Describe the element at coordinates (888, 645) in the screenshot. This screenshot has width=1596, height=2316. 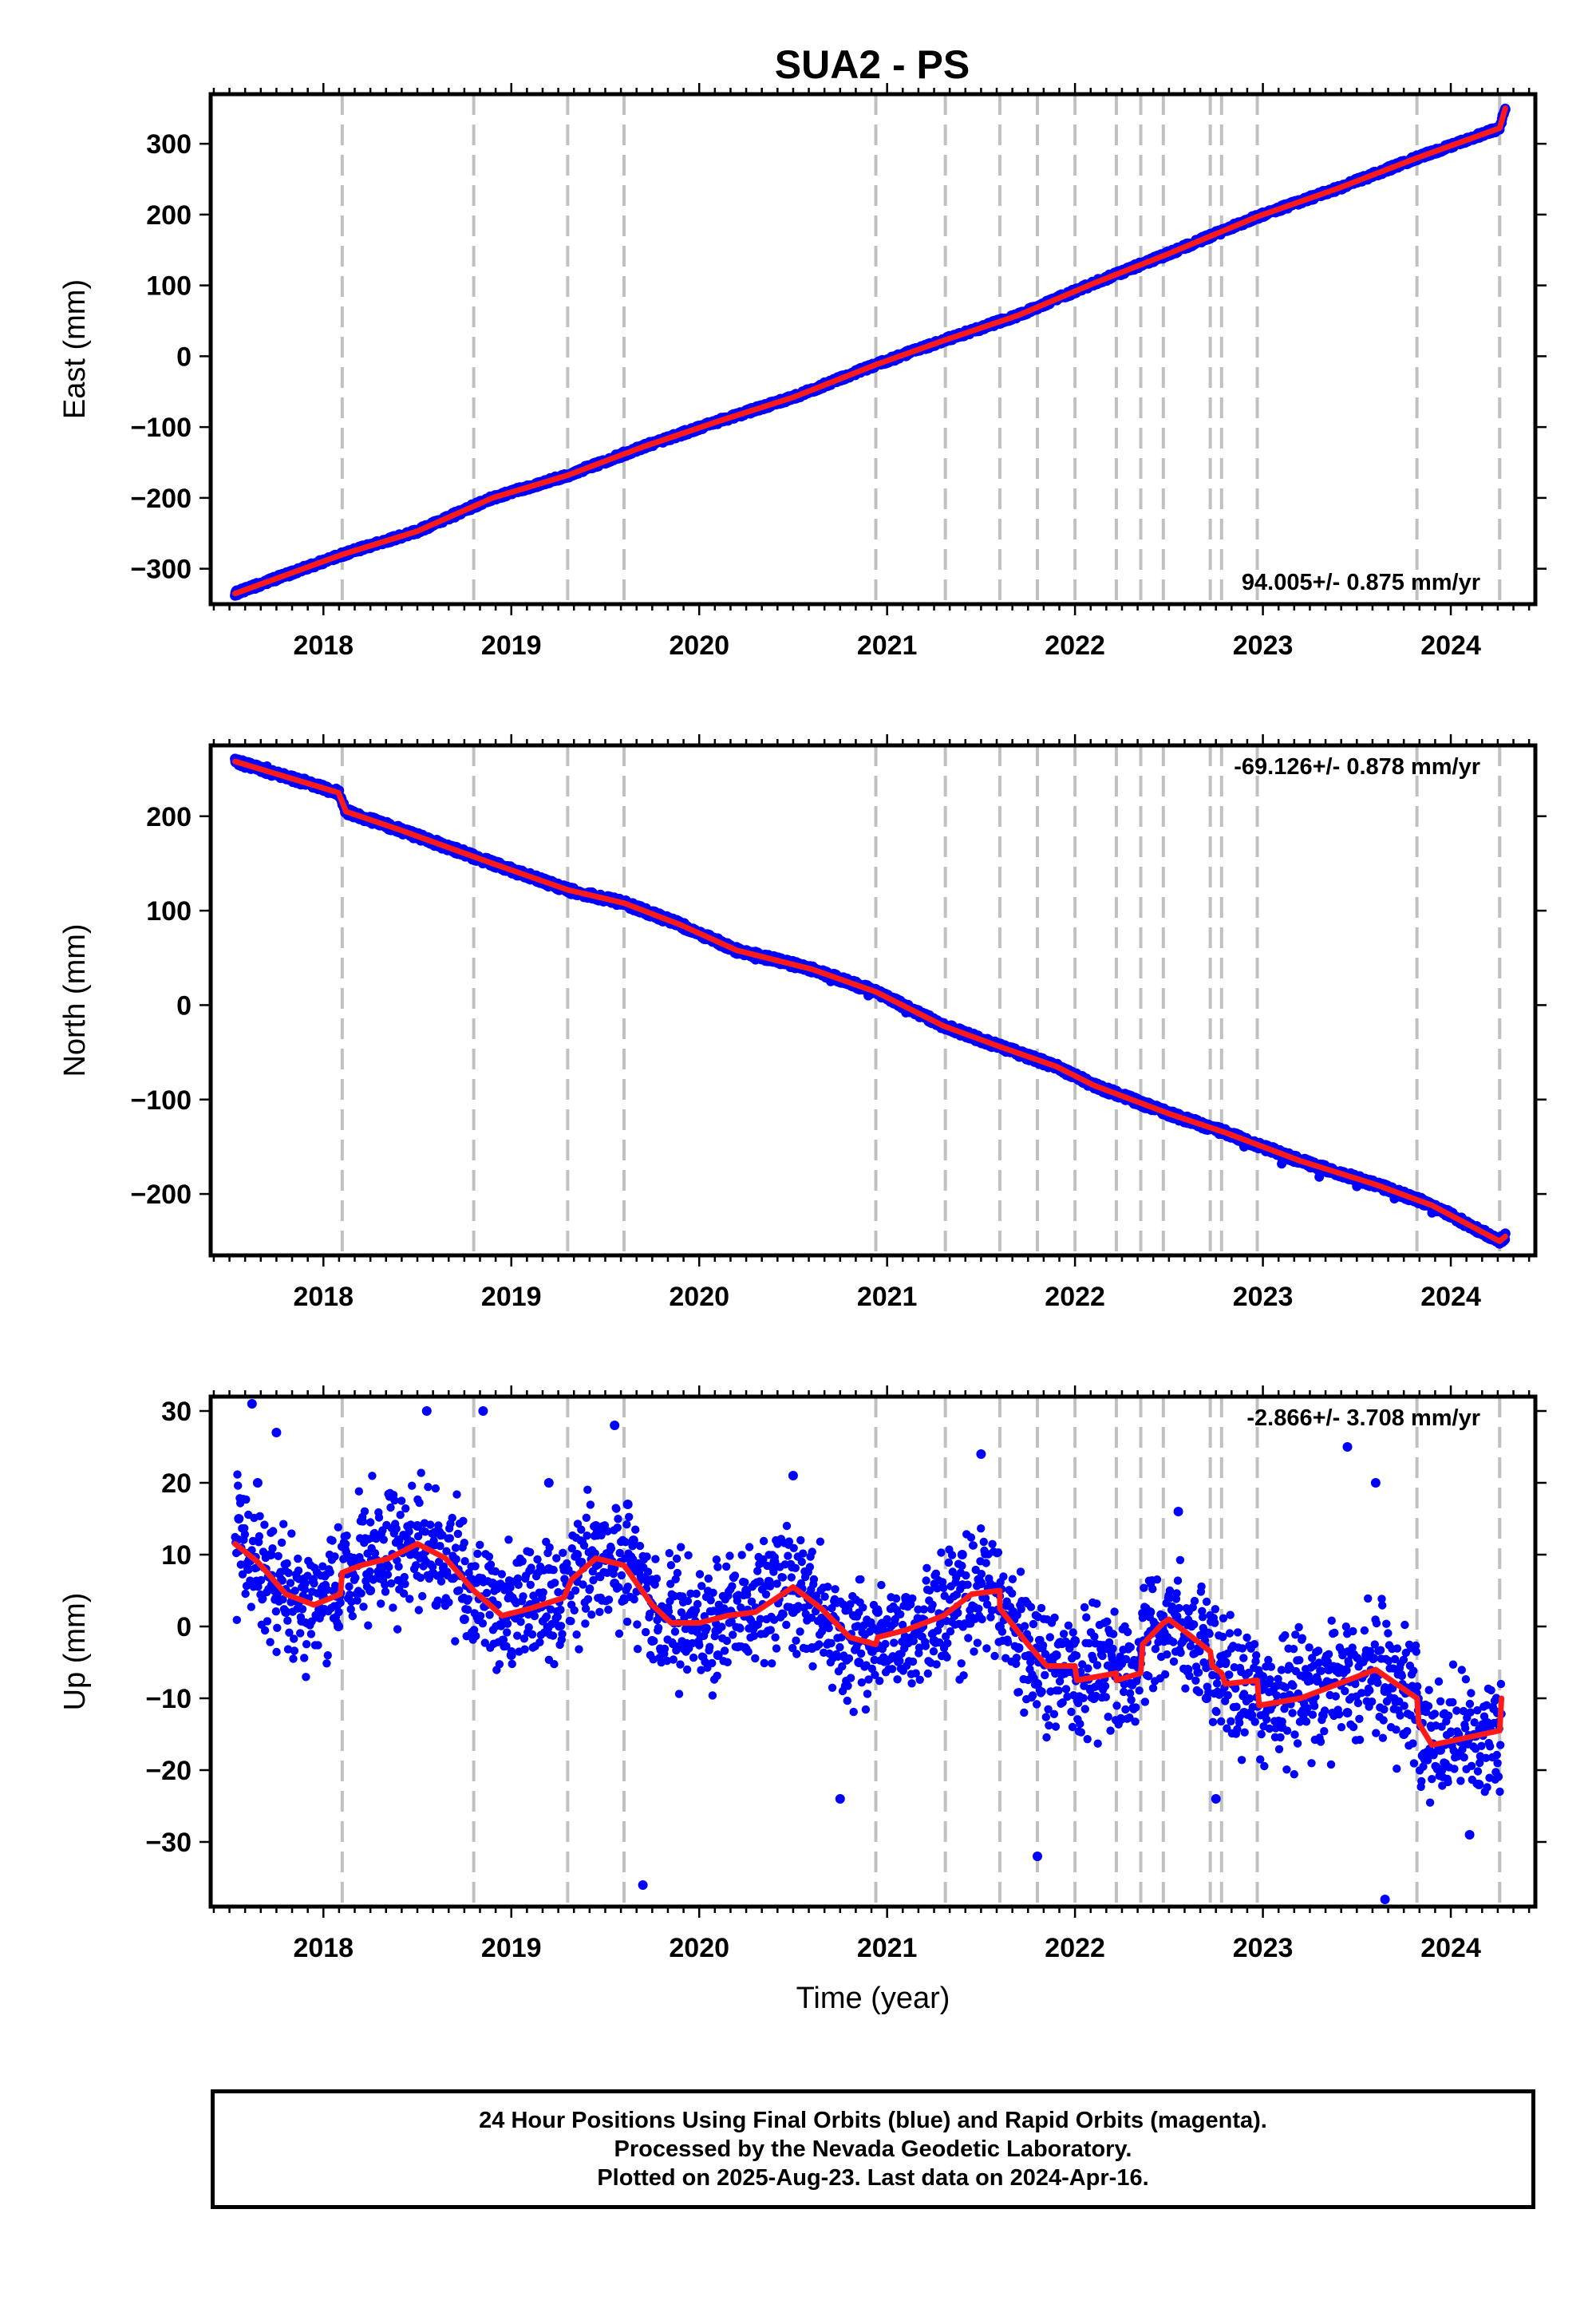
I see `x-tick-label: 2021` at that location.